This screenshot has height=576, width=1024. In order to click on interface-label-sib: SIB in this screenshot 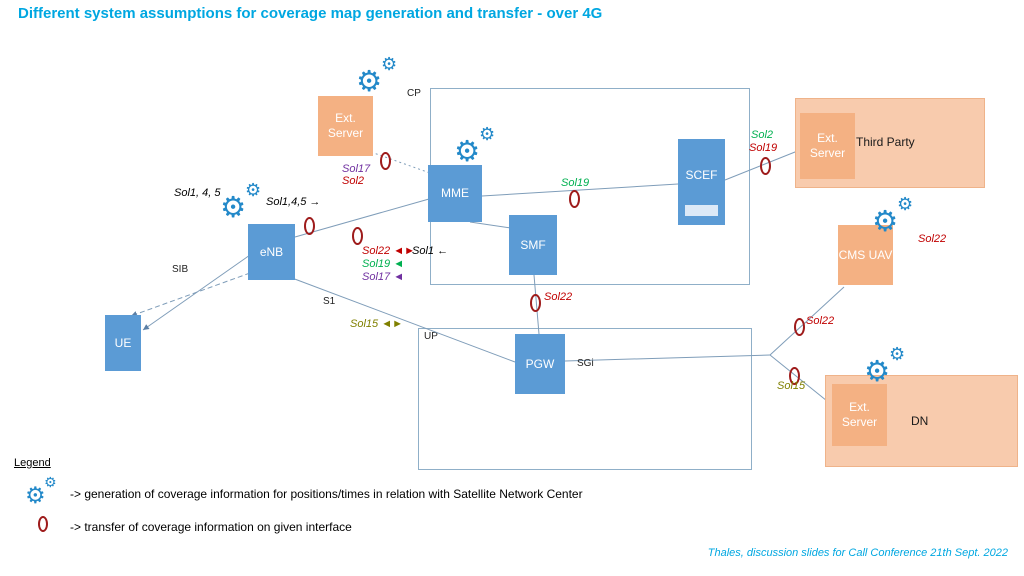, I will do `click(180, 269)`.